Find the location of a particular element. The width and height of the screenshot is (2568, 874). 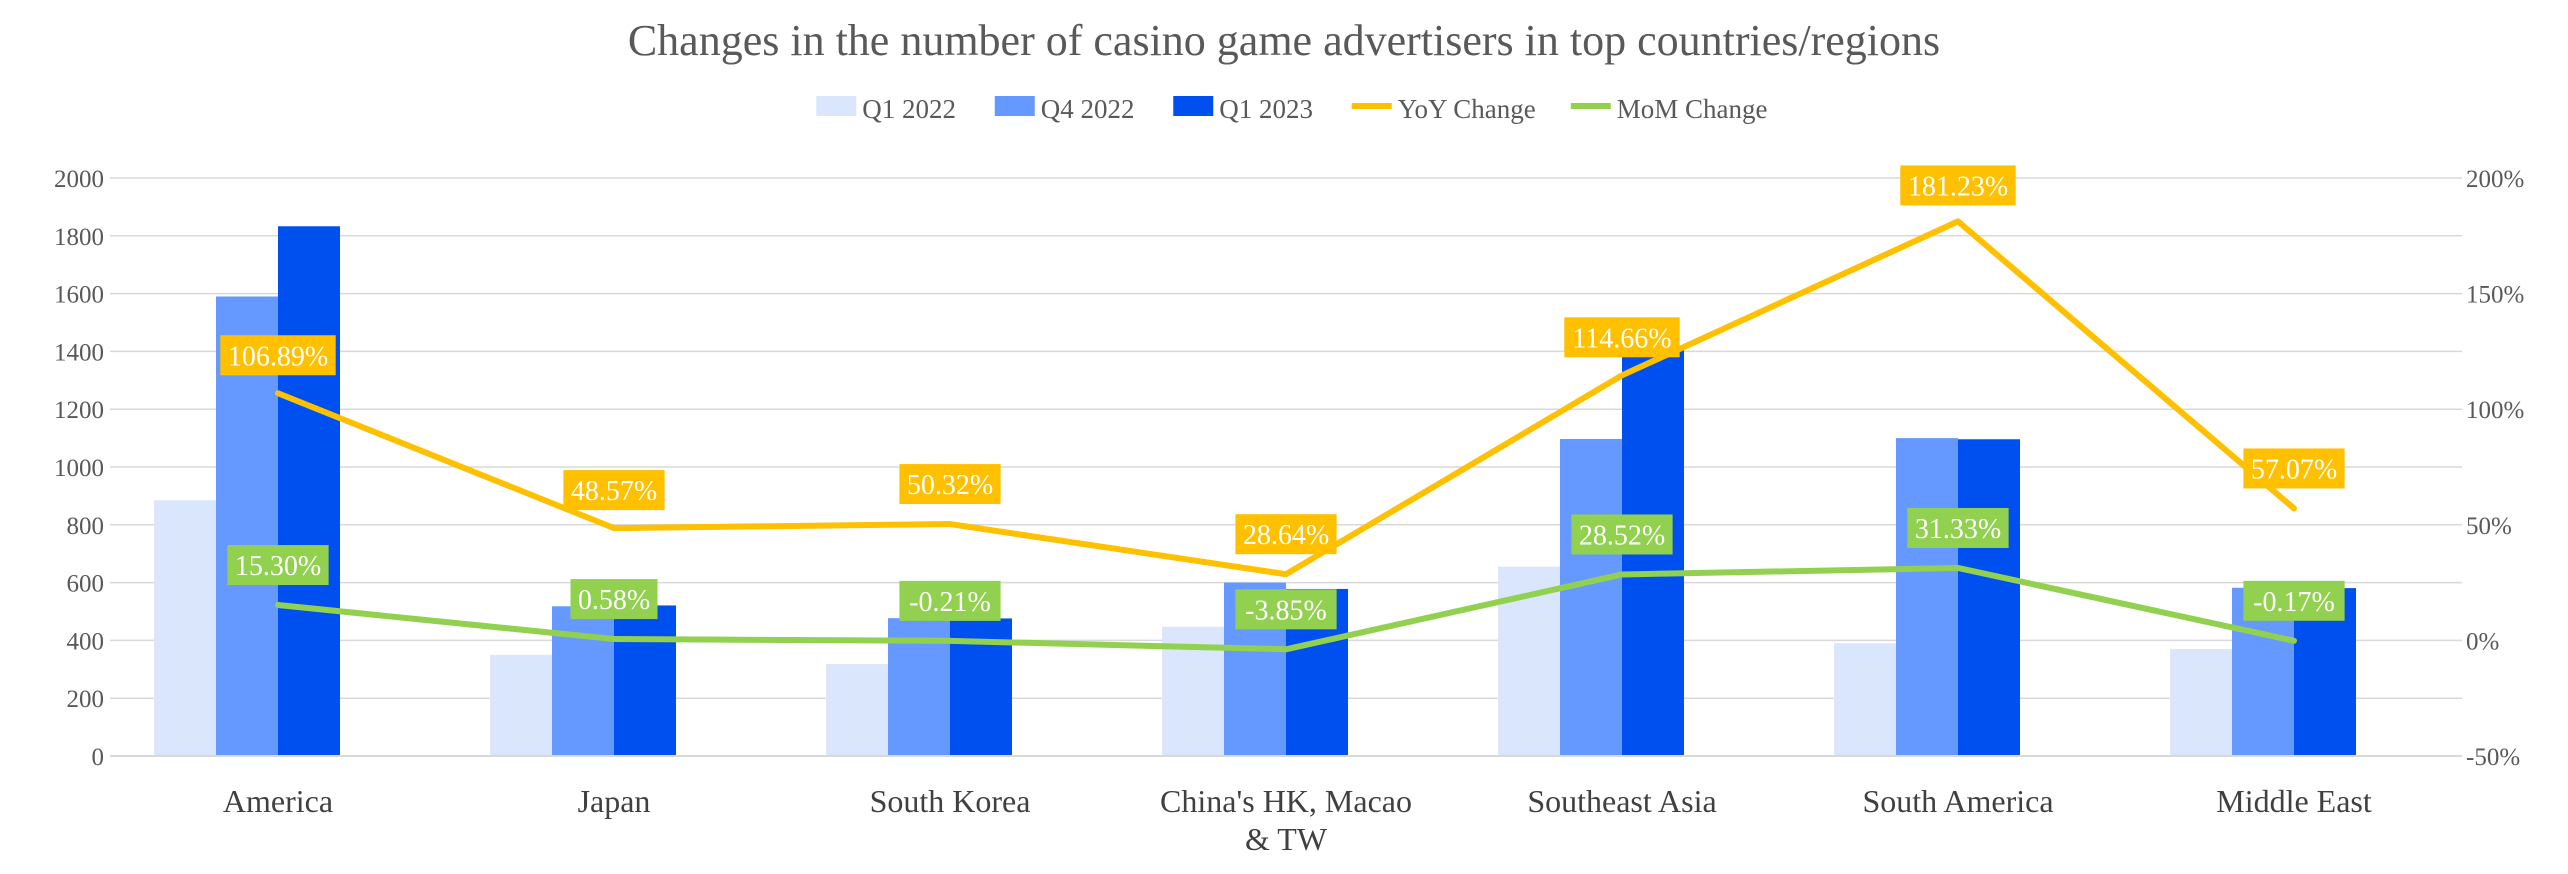

data-label-mom-change: 15.30% is located at coordinates (278, 566).